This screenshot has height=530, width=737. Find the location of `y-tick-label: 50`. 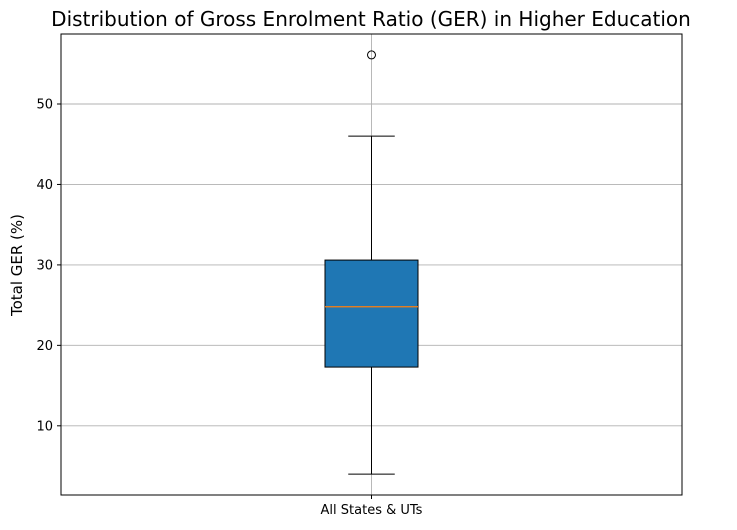

y-tick-label: 50 is located at coordinates (44, 104).